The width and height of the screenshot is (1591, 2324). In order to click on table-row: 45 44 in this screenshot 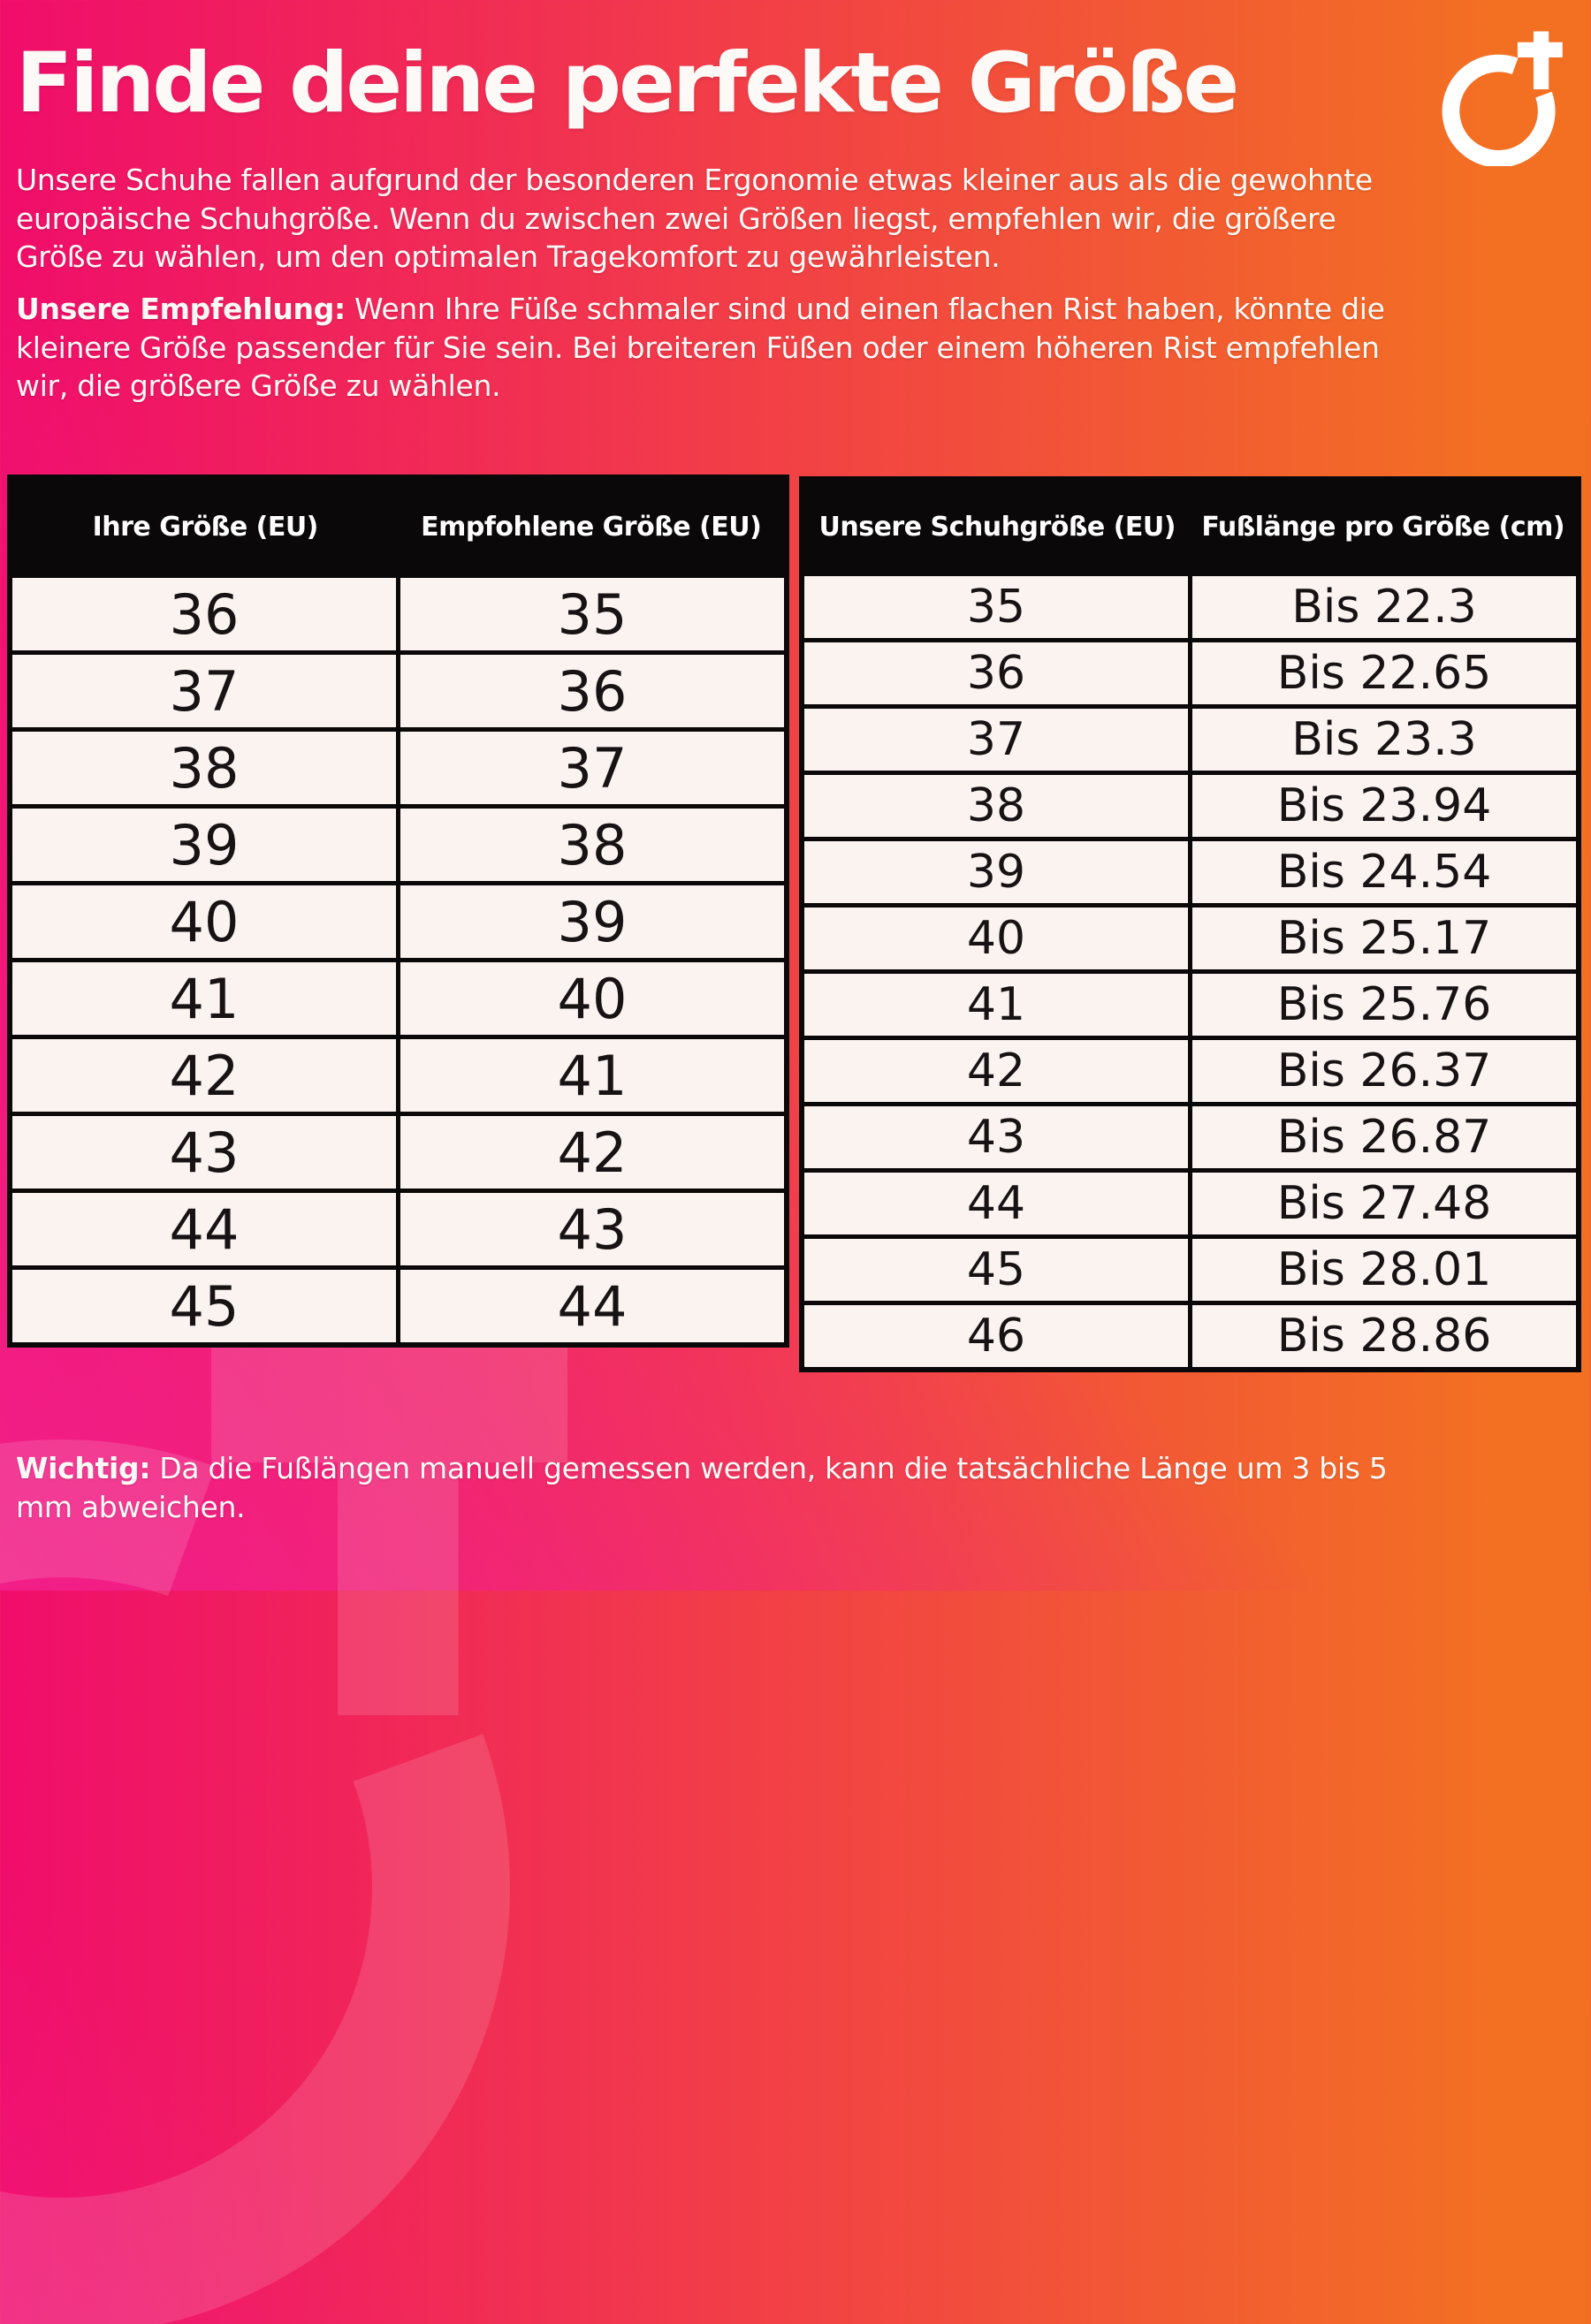, I will do `click(398, 1303)`.